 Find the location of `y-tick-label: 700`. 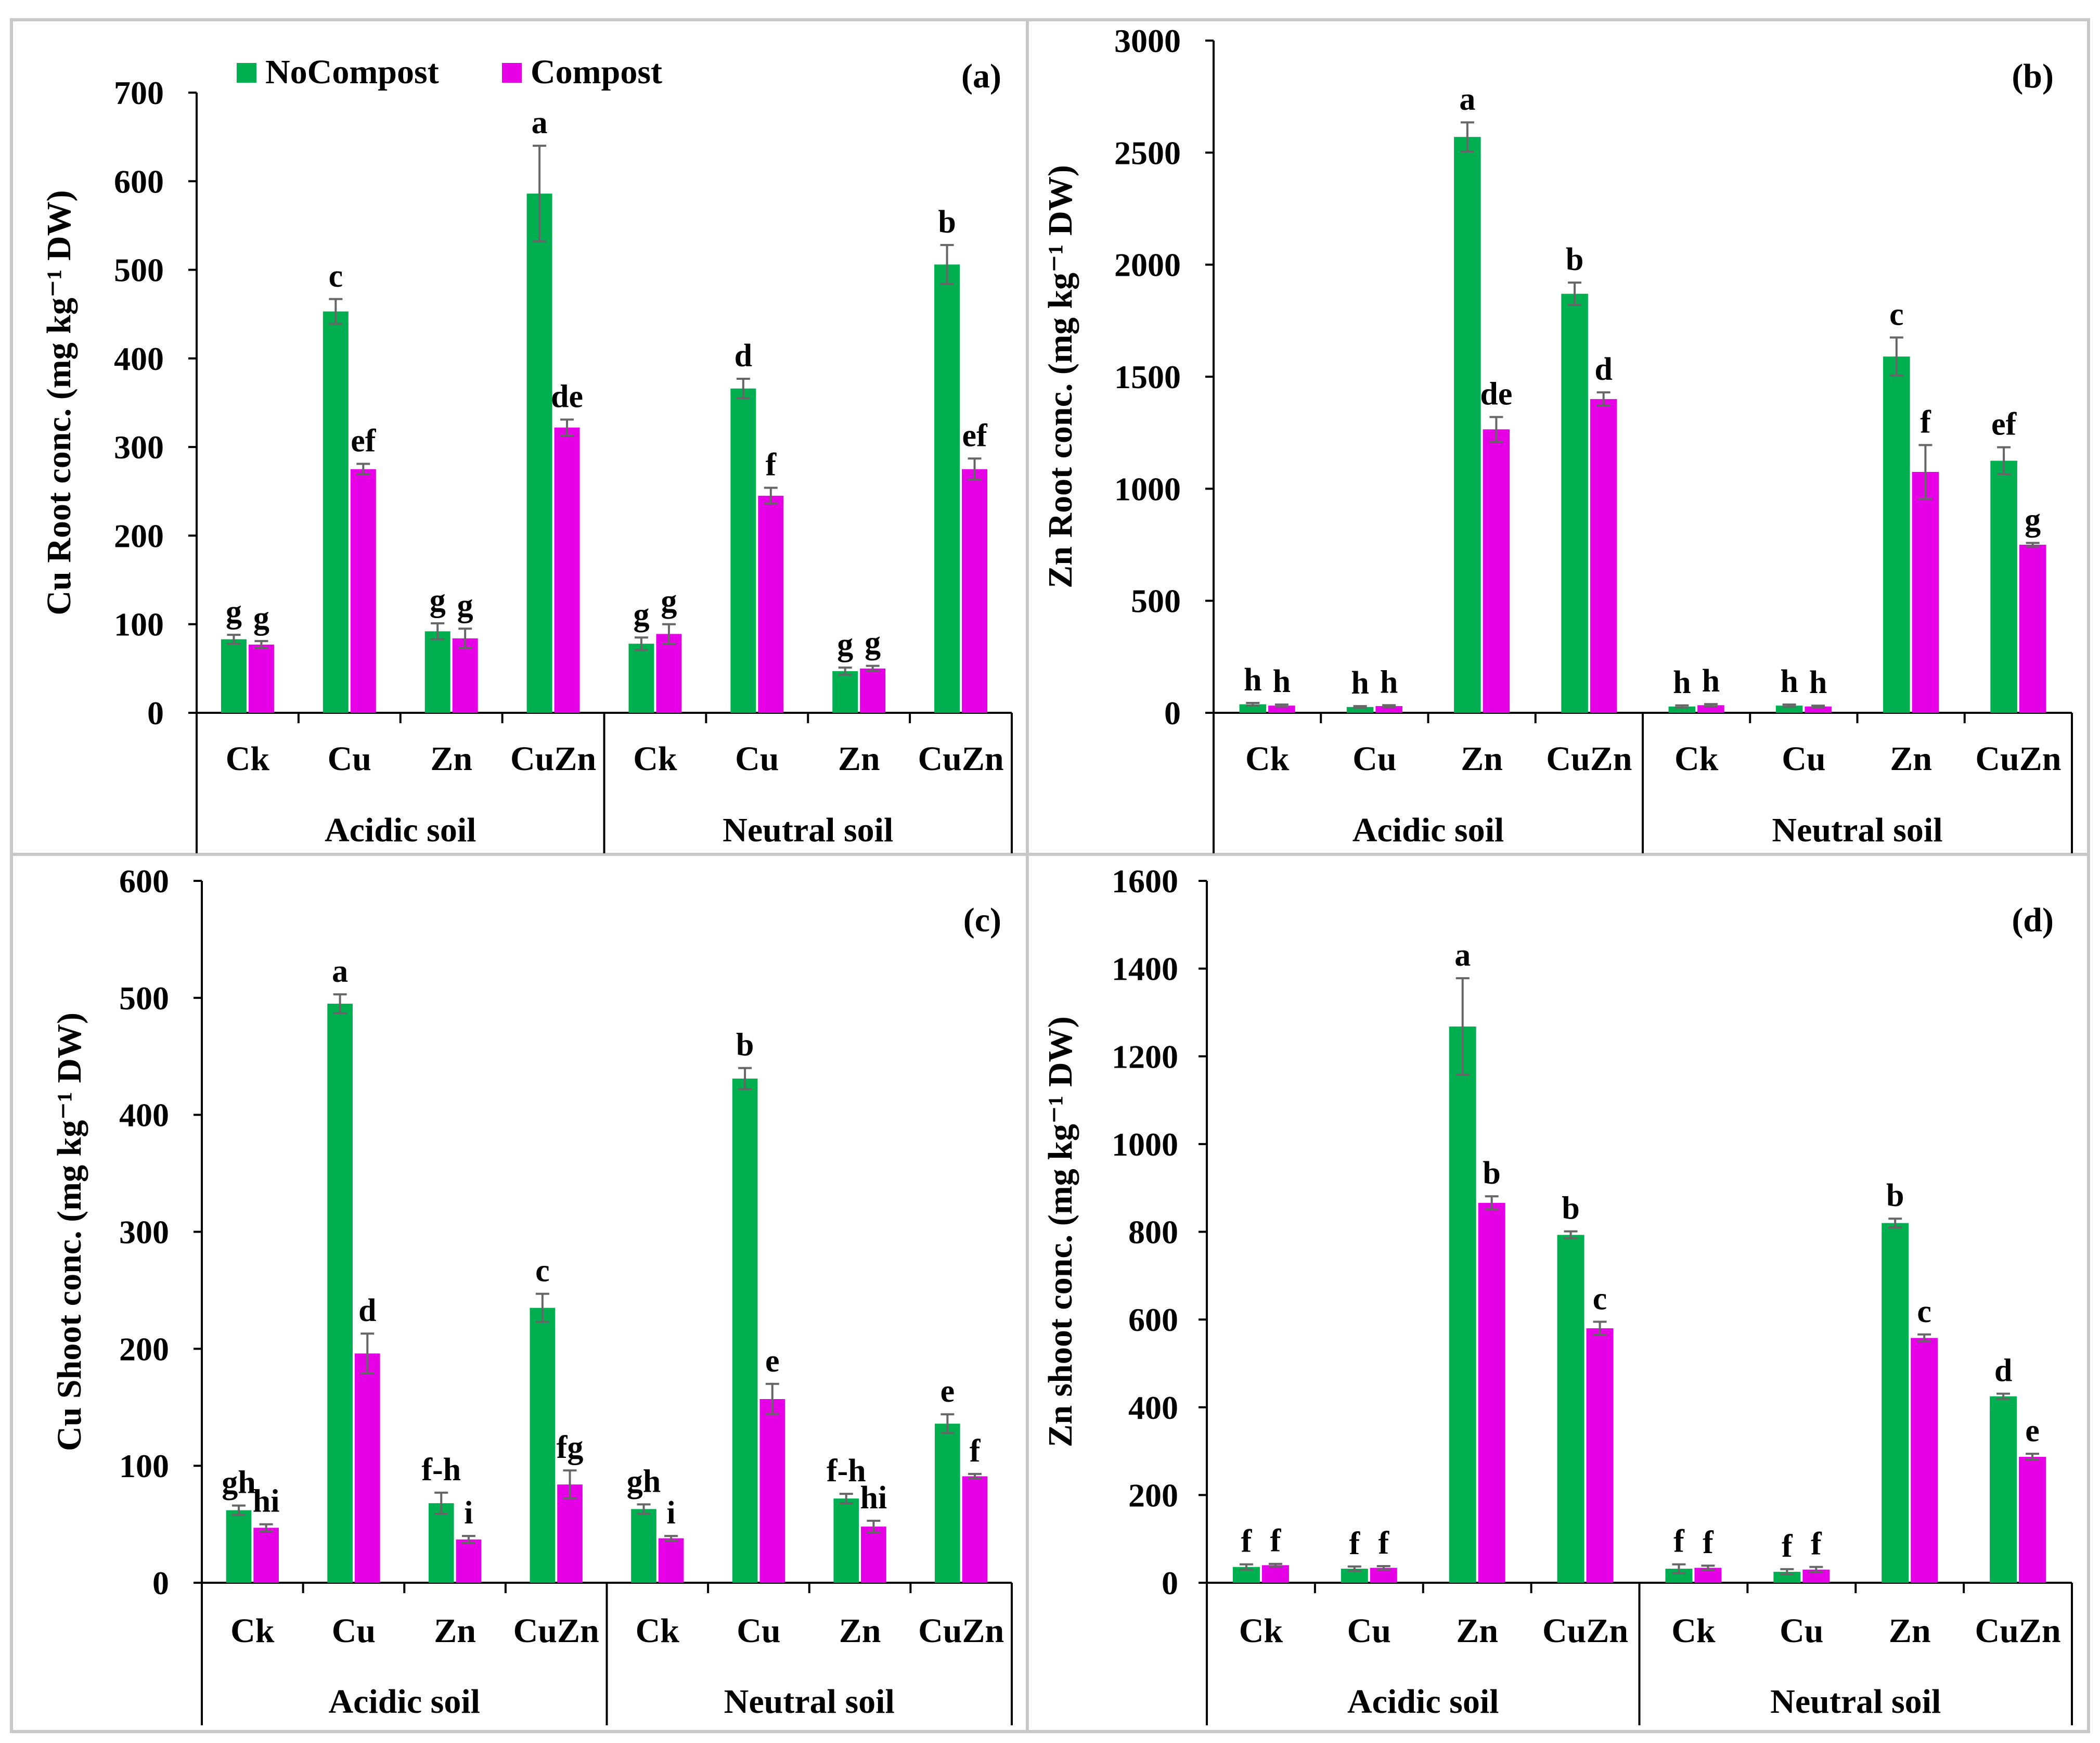

y-tick-label: 700 is located at coordinates (139, 93).